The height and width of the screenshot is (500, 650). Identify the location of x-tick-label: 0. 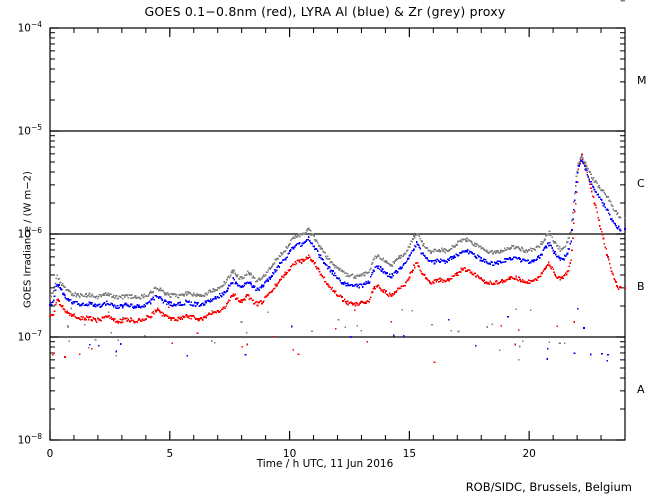
(50, 454).